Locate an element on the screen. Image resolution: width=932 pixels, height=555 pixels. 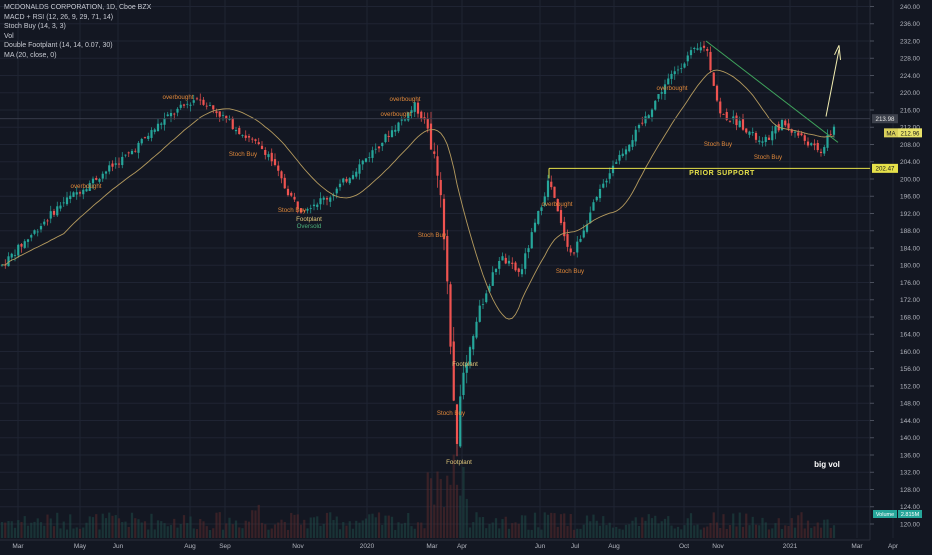
price-tick-label: 172.00 is located at coordinates (910, 300).